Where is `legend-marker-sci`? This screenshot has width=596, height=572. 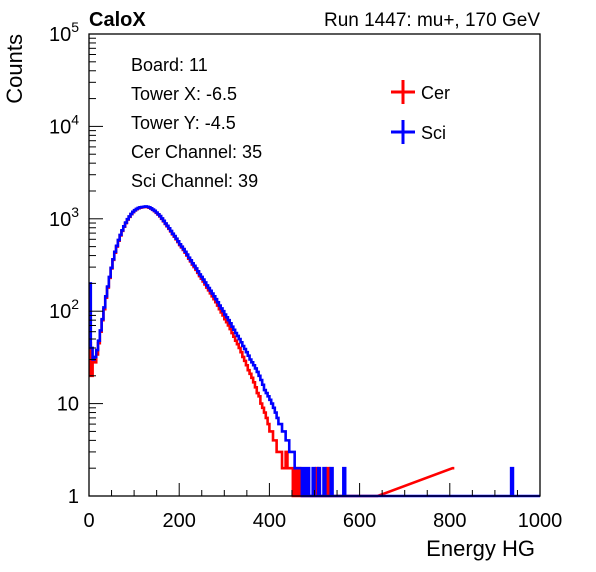
legend-marker-sci is located at coordinates (403, 132).